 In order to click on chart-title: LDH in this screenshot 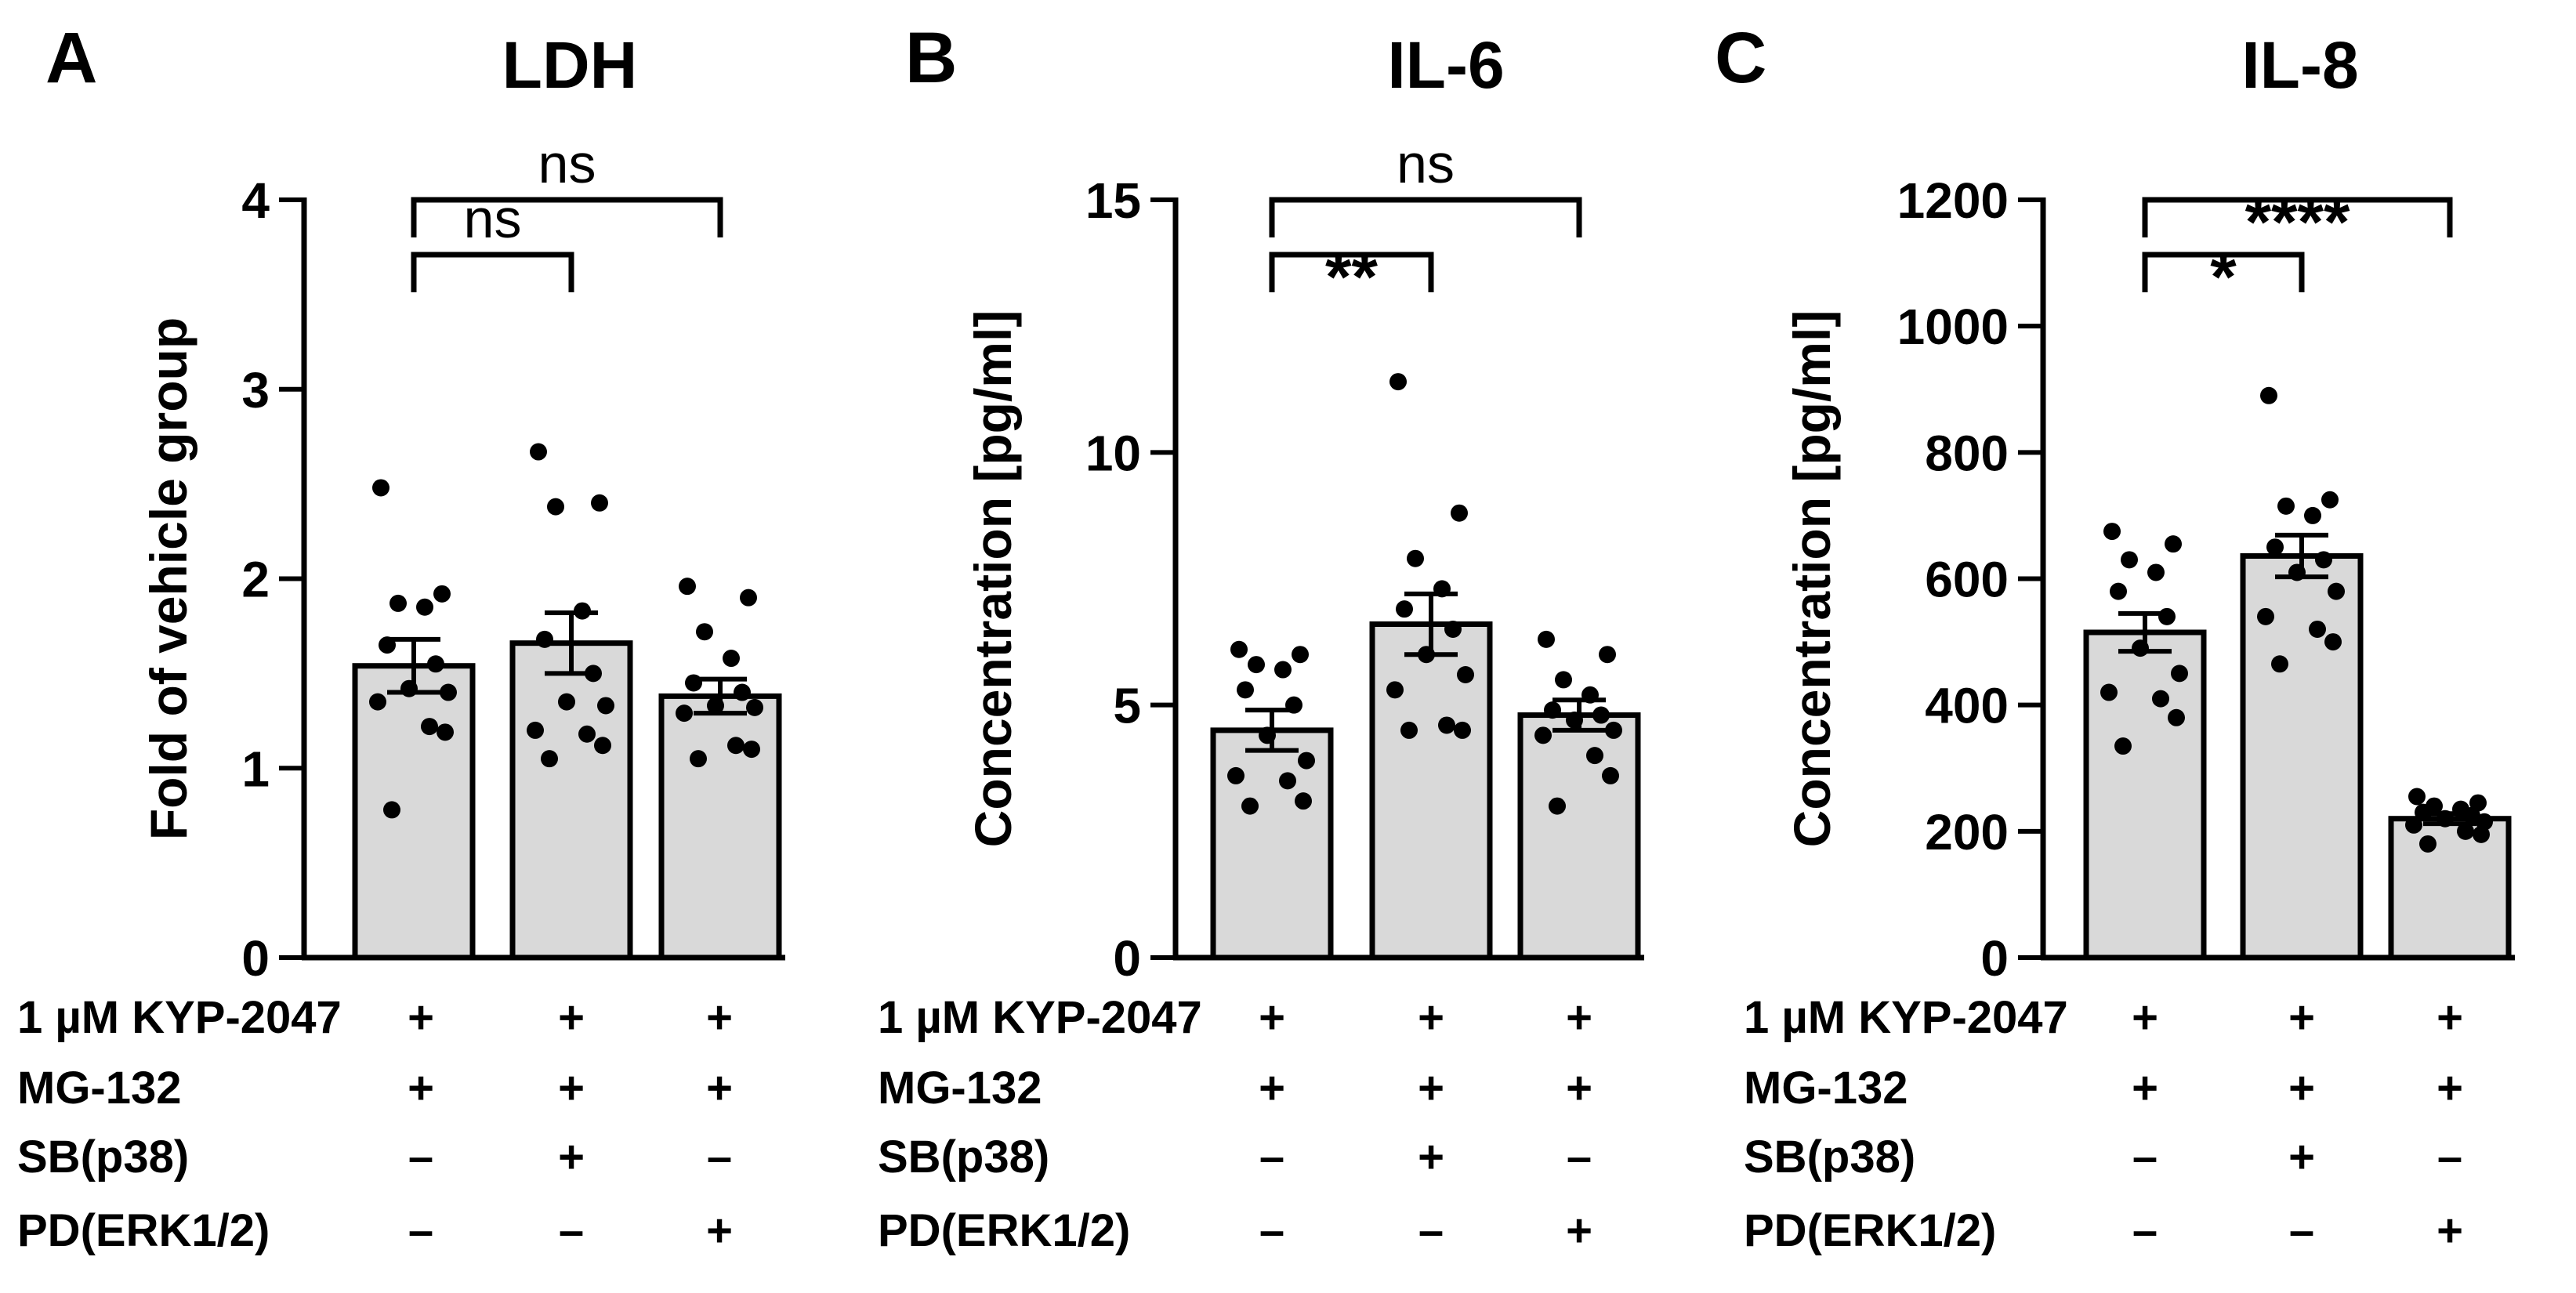, I will do `click(570, 65)`.